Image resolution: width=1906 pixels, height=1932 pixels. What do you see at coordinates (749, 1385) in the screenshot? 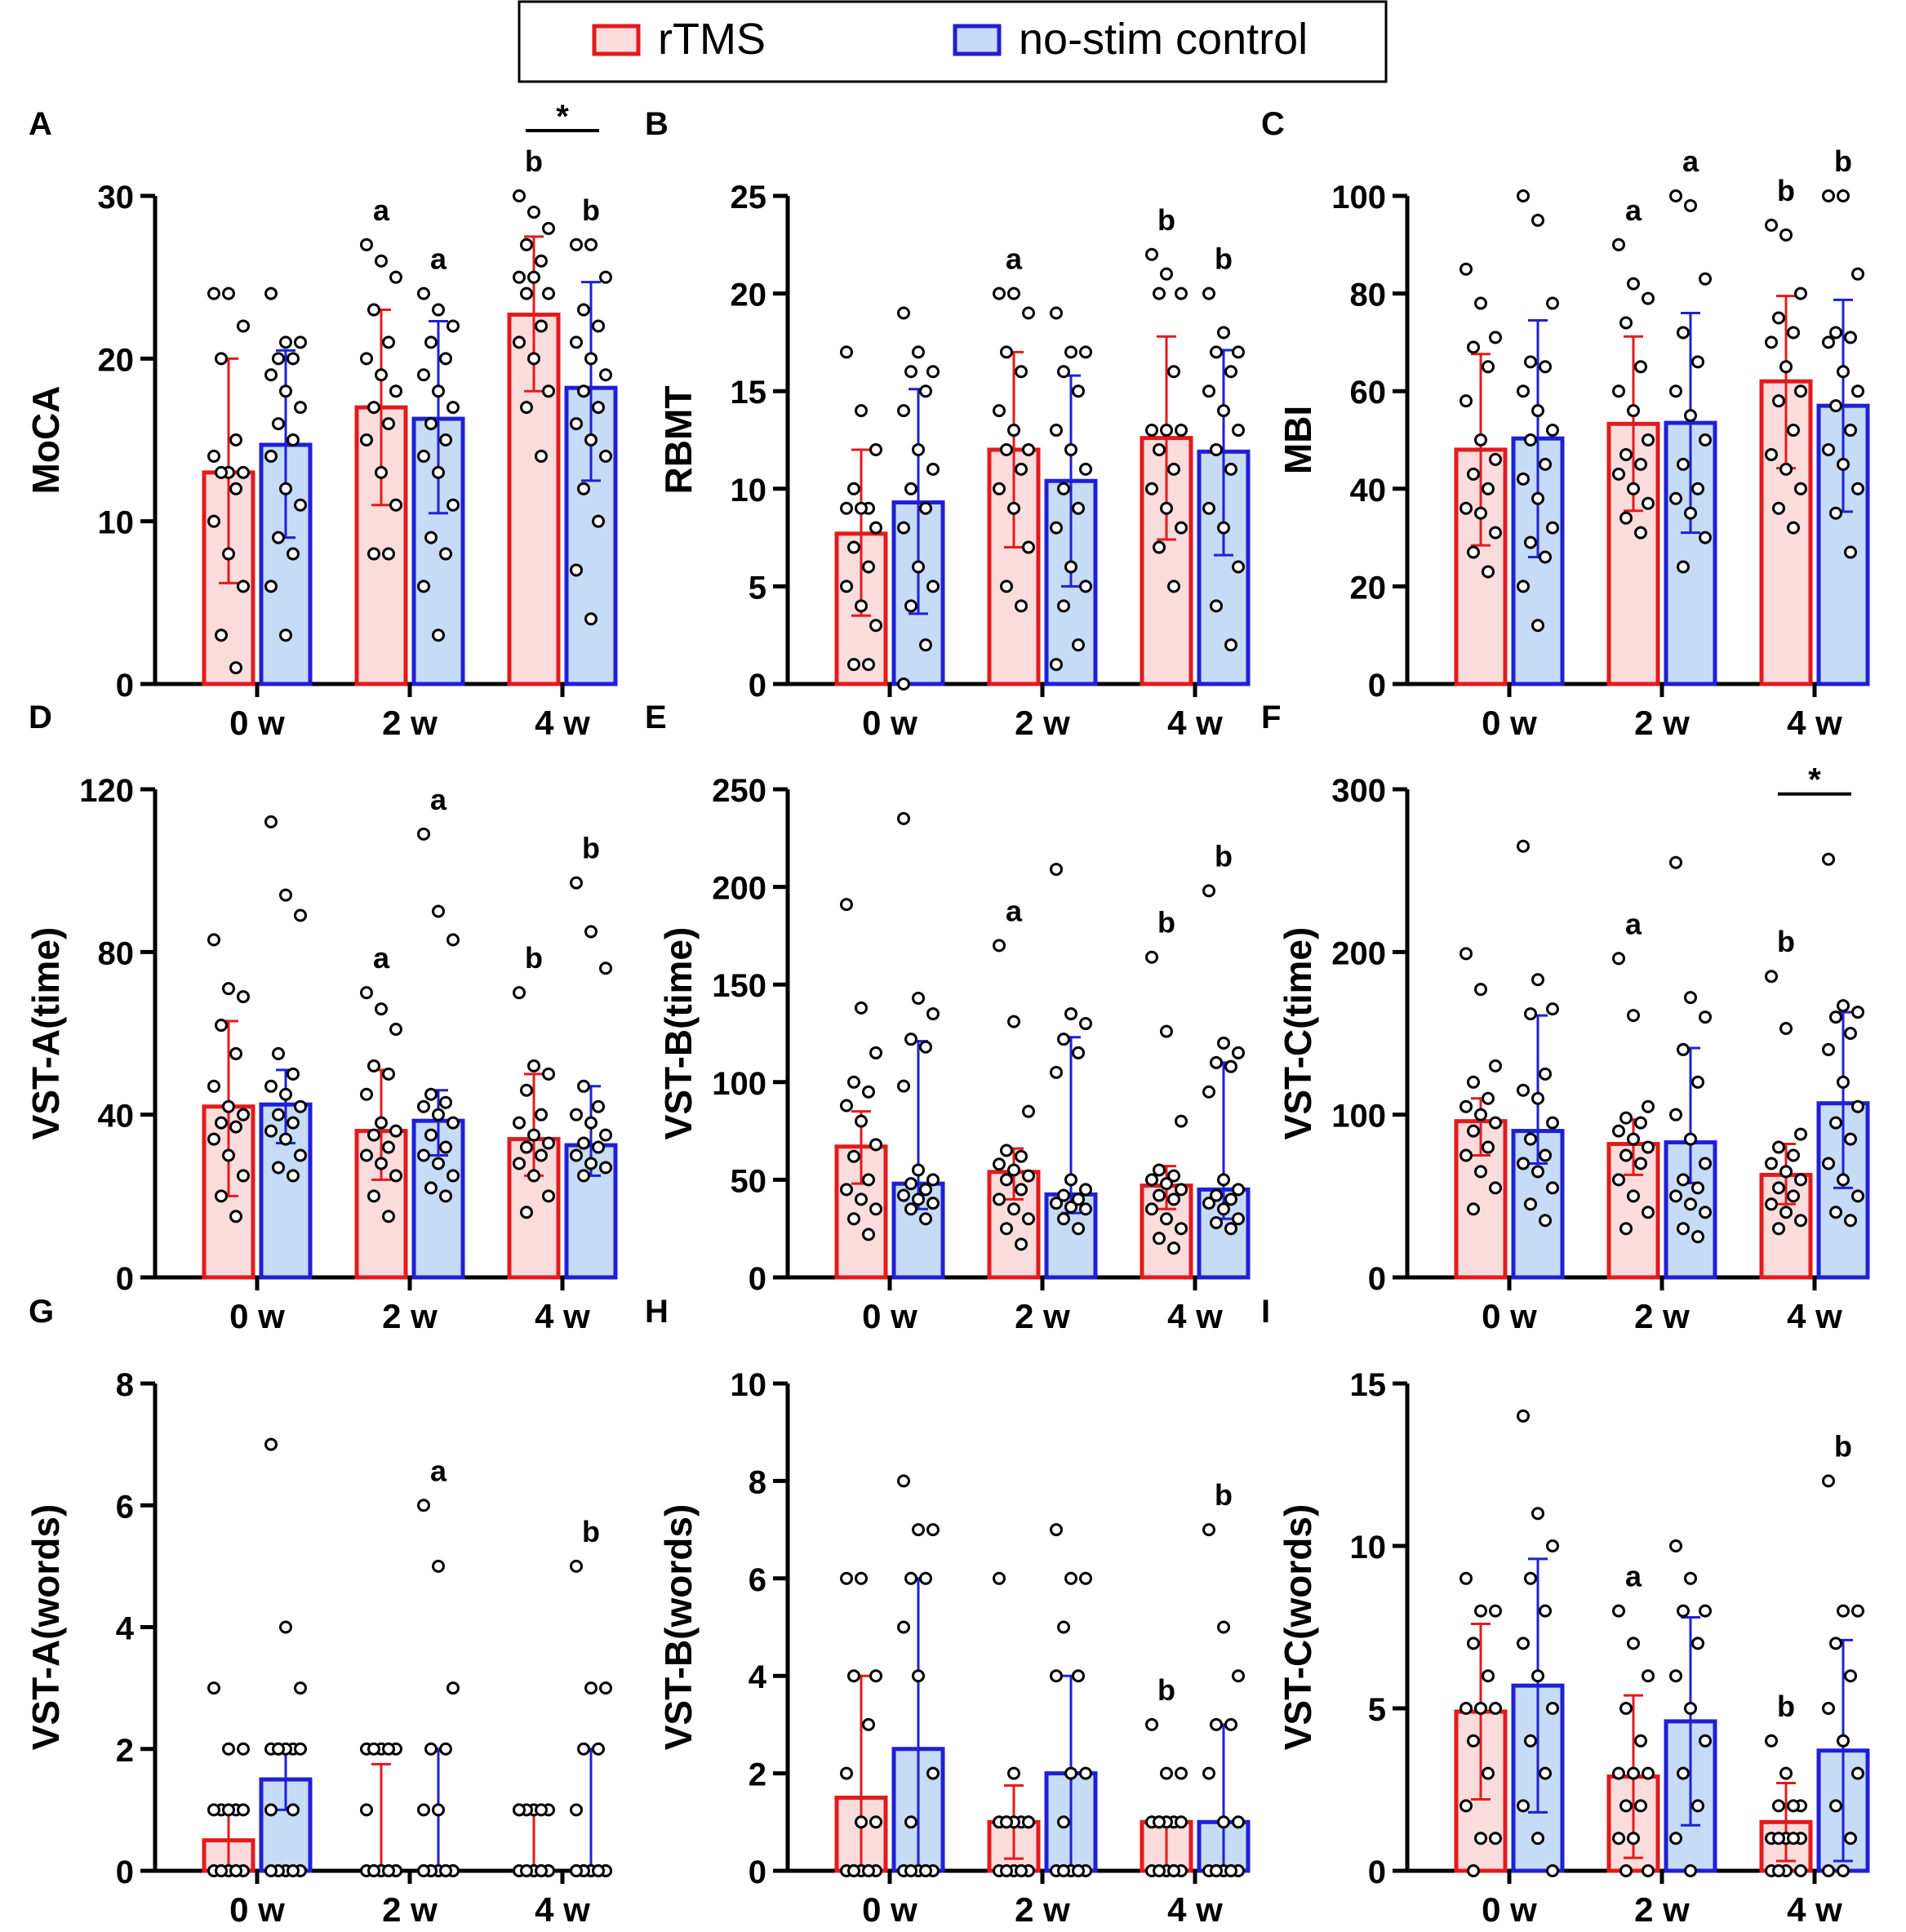
I see `y-tick-label: 10` at bounding box center [749, 1385].